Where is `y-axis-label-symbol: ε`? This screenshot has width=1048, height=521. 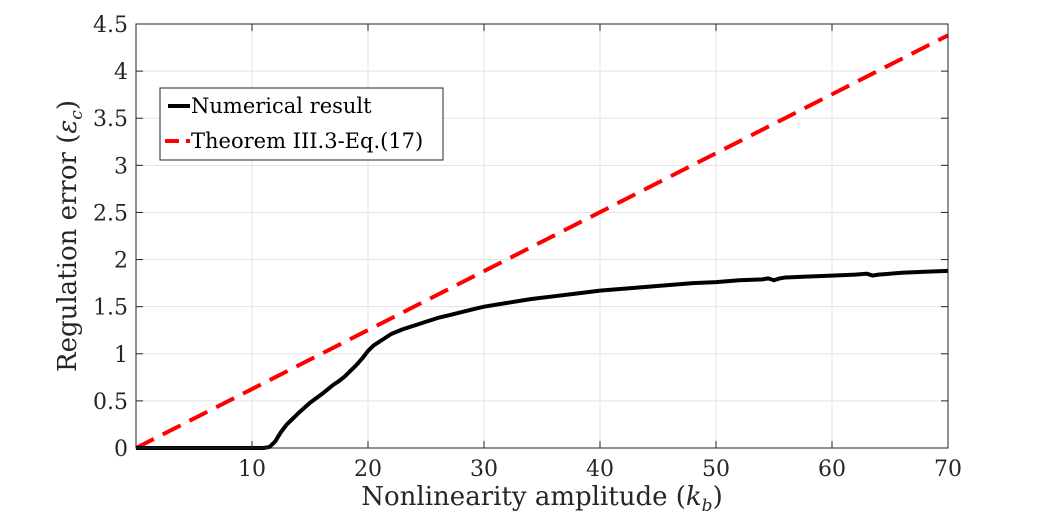
y-axis-label-symbol: ε is located at coordinates (68, 127).